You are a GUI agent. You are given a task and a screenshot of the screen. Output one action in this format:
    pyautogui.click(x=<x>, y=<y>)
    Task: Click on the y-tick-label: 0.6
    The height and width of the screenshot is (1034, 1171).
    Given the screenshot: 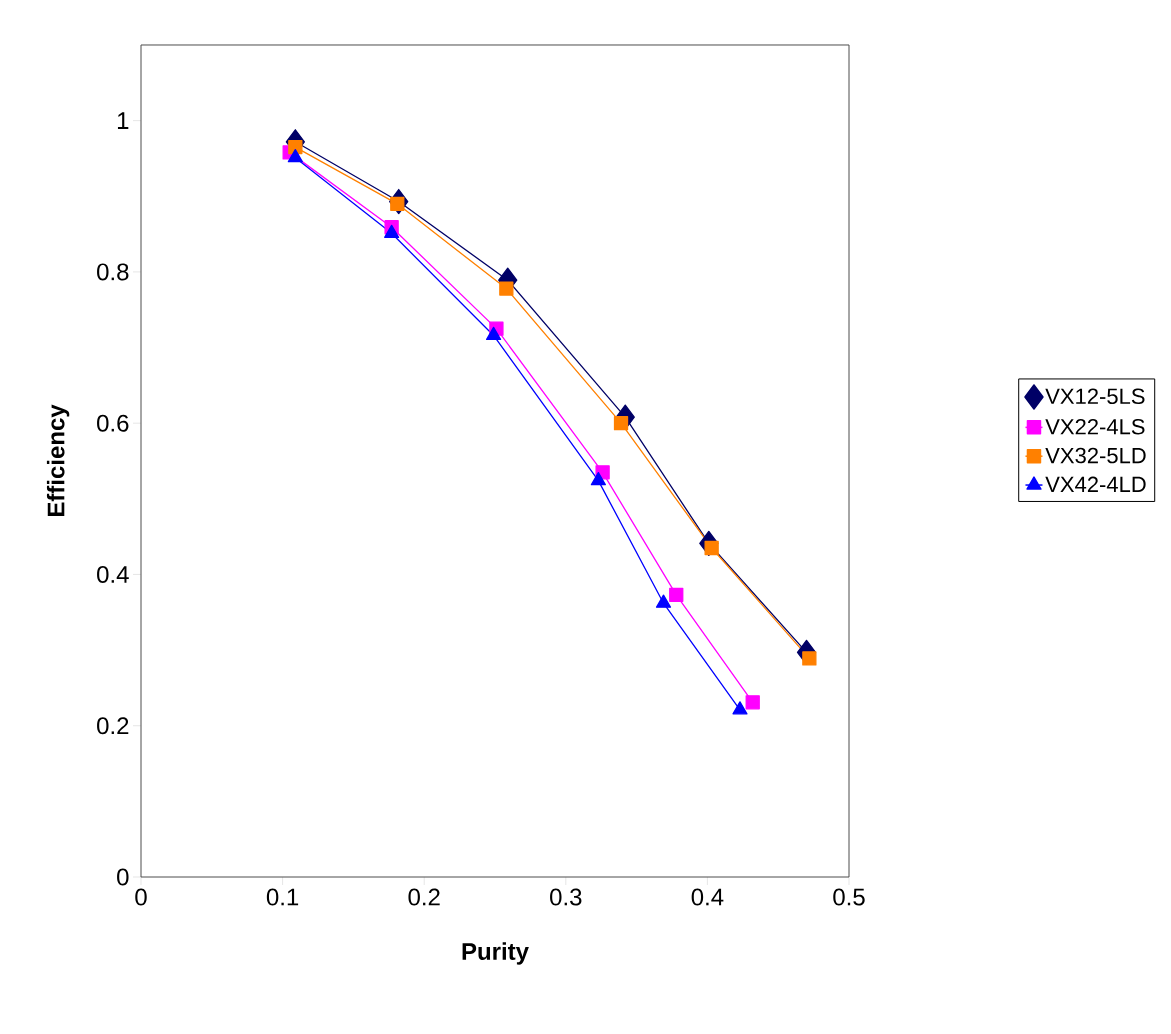 What is the action you would take?
    pyautogui.click(x=113, y=423)
    